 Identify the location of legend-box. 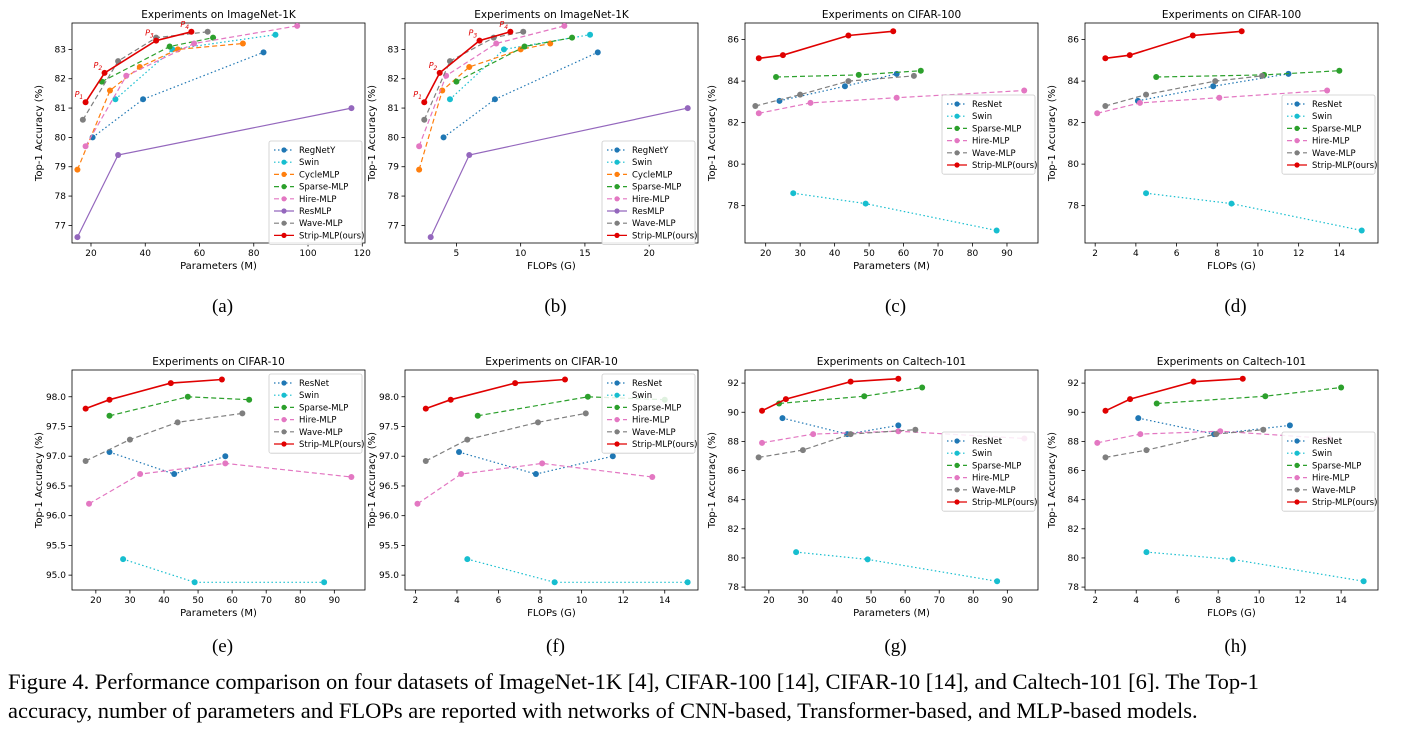
(648, 413).